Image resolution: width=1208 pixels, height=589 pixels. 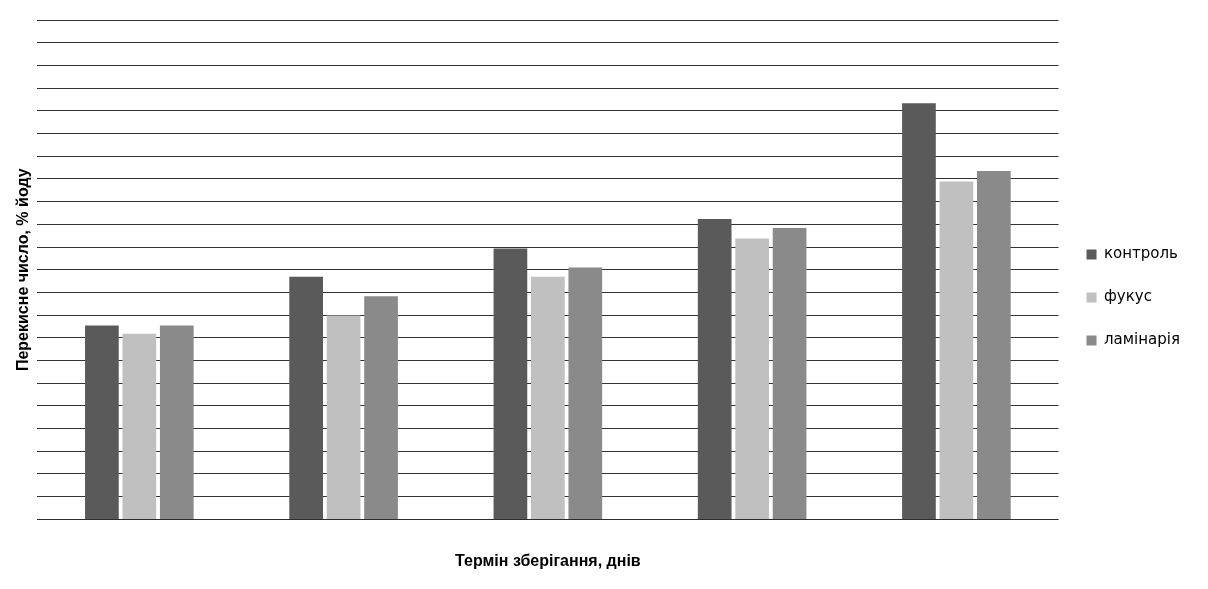 What do you see at coordinates (1128, 296) in the screenshot?
I see `legend-label: фукус` at bounding box center [1128, 296].